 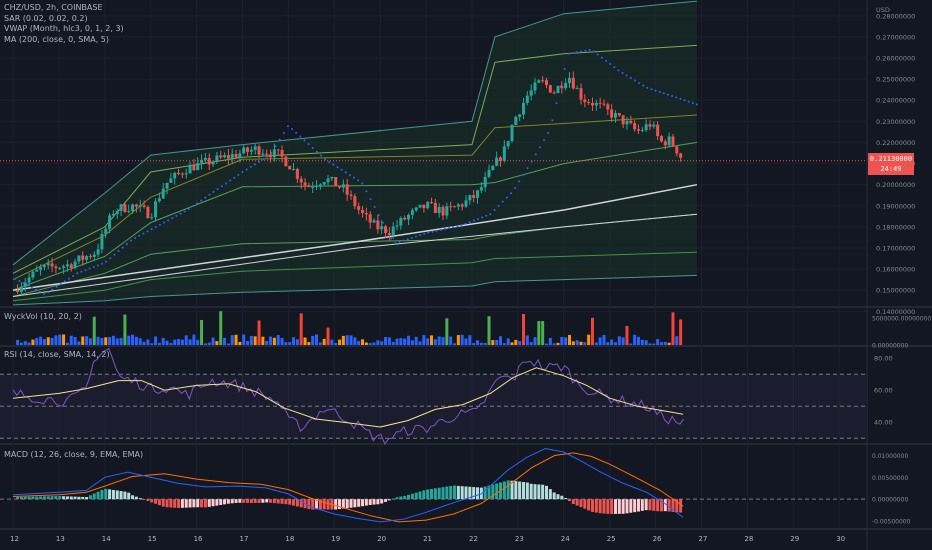 I want to click on x-tick-label: 21, so click(x=427, y=539).